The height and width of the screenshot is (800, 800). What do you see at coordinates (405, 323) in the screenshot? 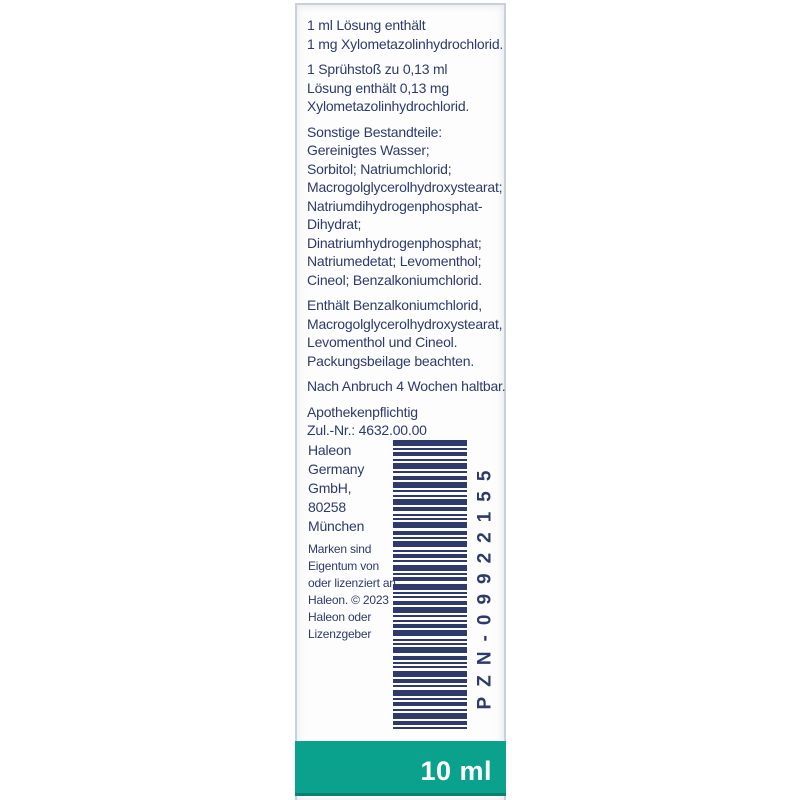
I see `text-line: Macrogolglycerolhydroxystearat,` at bounding box center [405, 323].